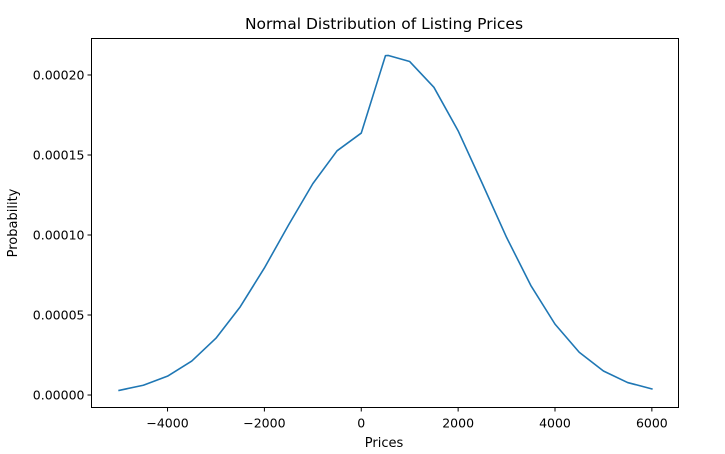  I want to click on y-tick-label: 0.00000, so click(59, 395).